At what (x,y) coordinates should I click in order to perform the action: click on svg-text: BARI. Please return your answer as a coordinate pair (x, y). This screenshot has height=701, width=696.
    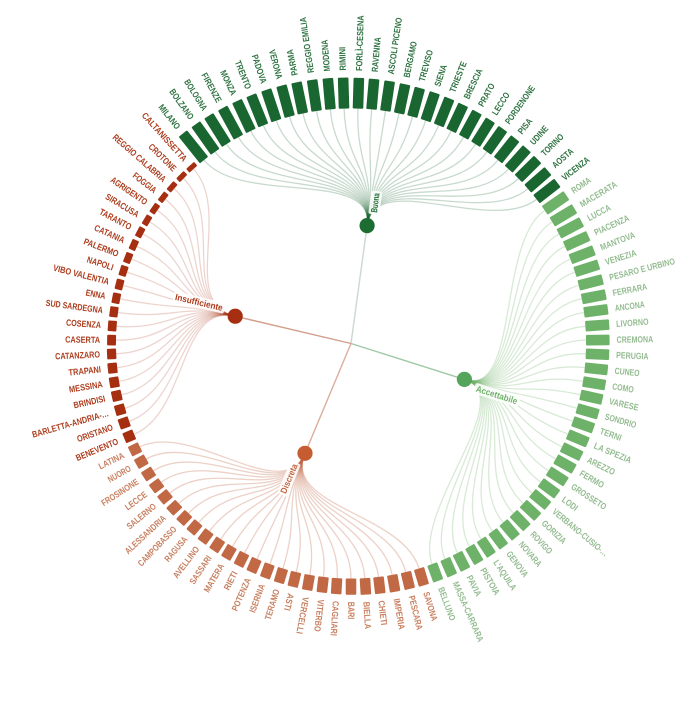
    Looking at the image, I should click on (351, 610).